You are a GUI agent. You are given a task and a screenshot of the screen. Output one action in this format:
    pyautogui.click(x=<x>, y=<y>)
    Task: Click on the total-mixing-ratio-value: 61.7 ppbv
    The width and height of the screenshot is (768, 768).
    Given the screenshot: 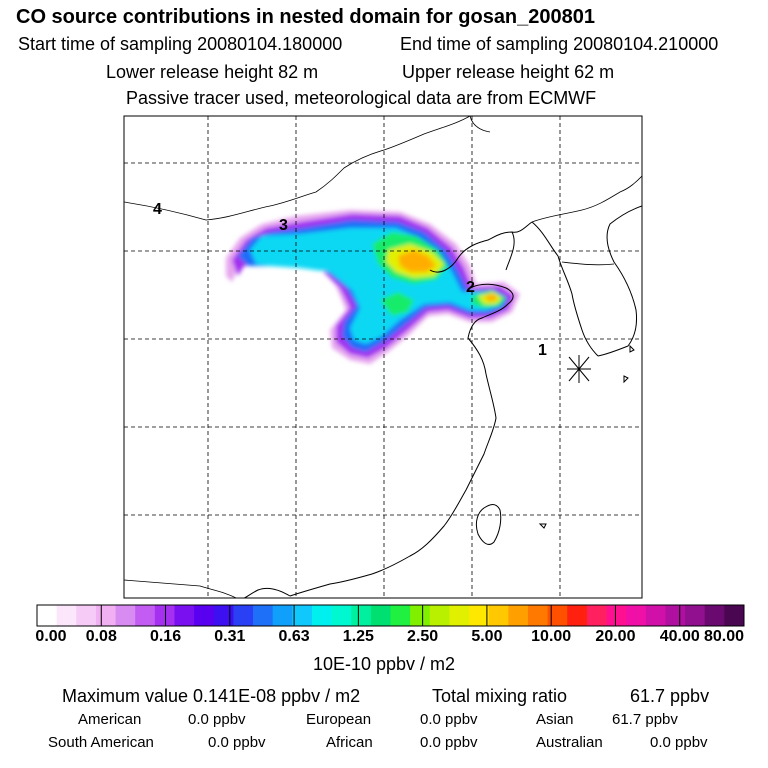 What is the action you would take?
    pyautogui.click(x=670, y=696)
    